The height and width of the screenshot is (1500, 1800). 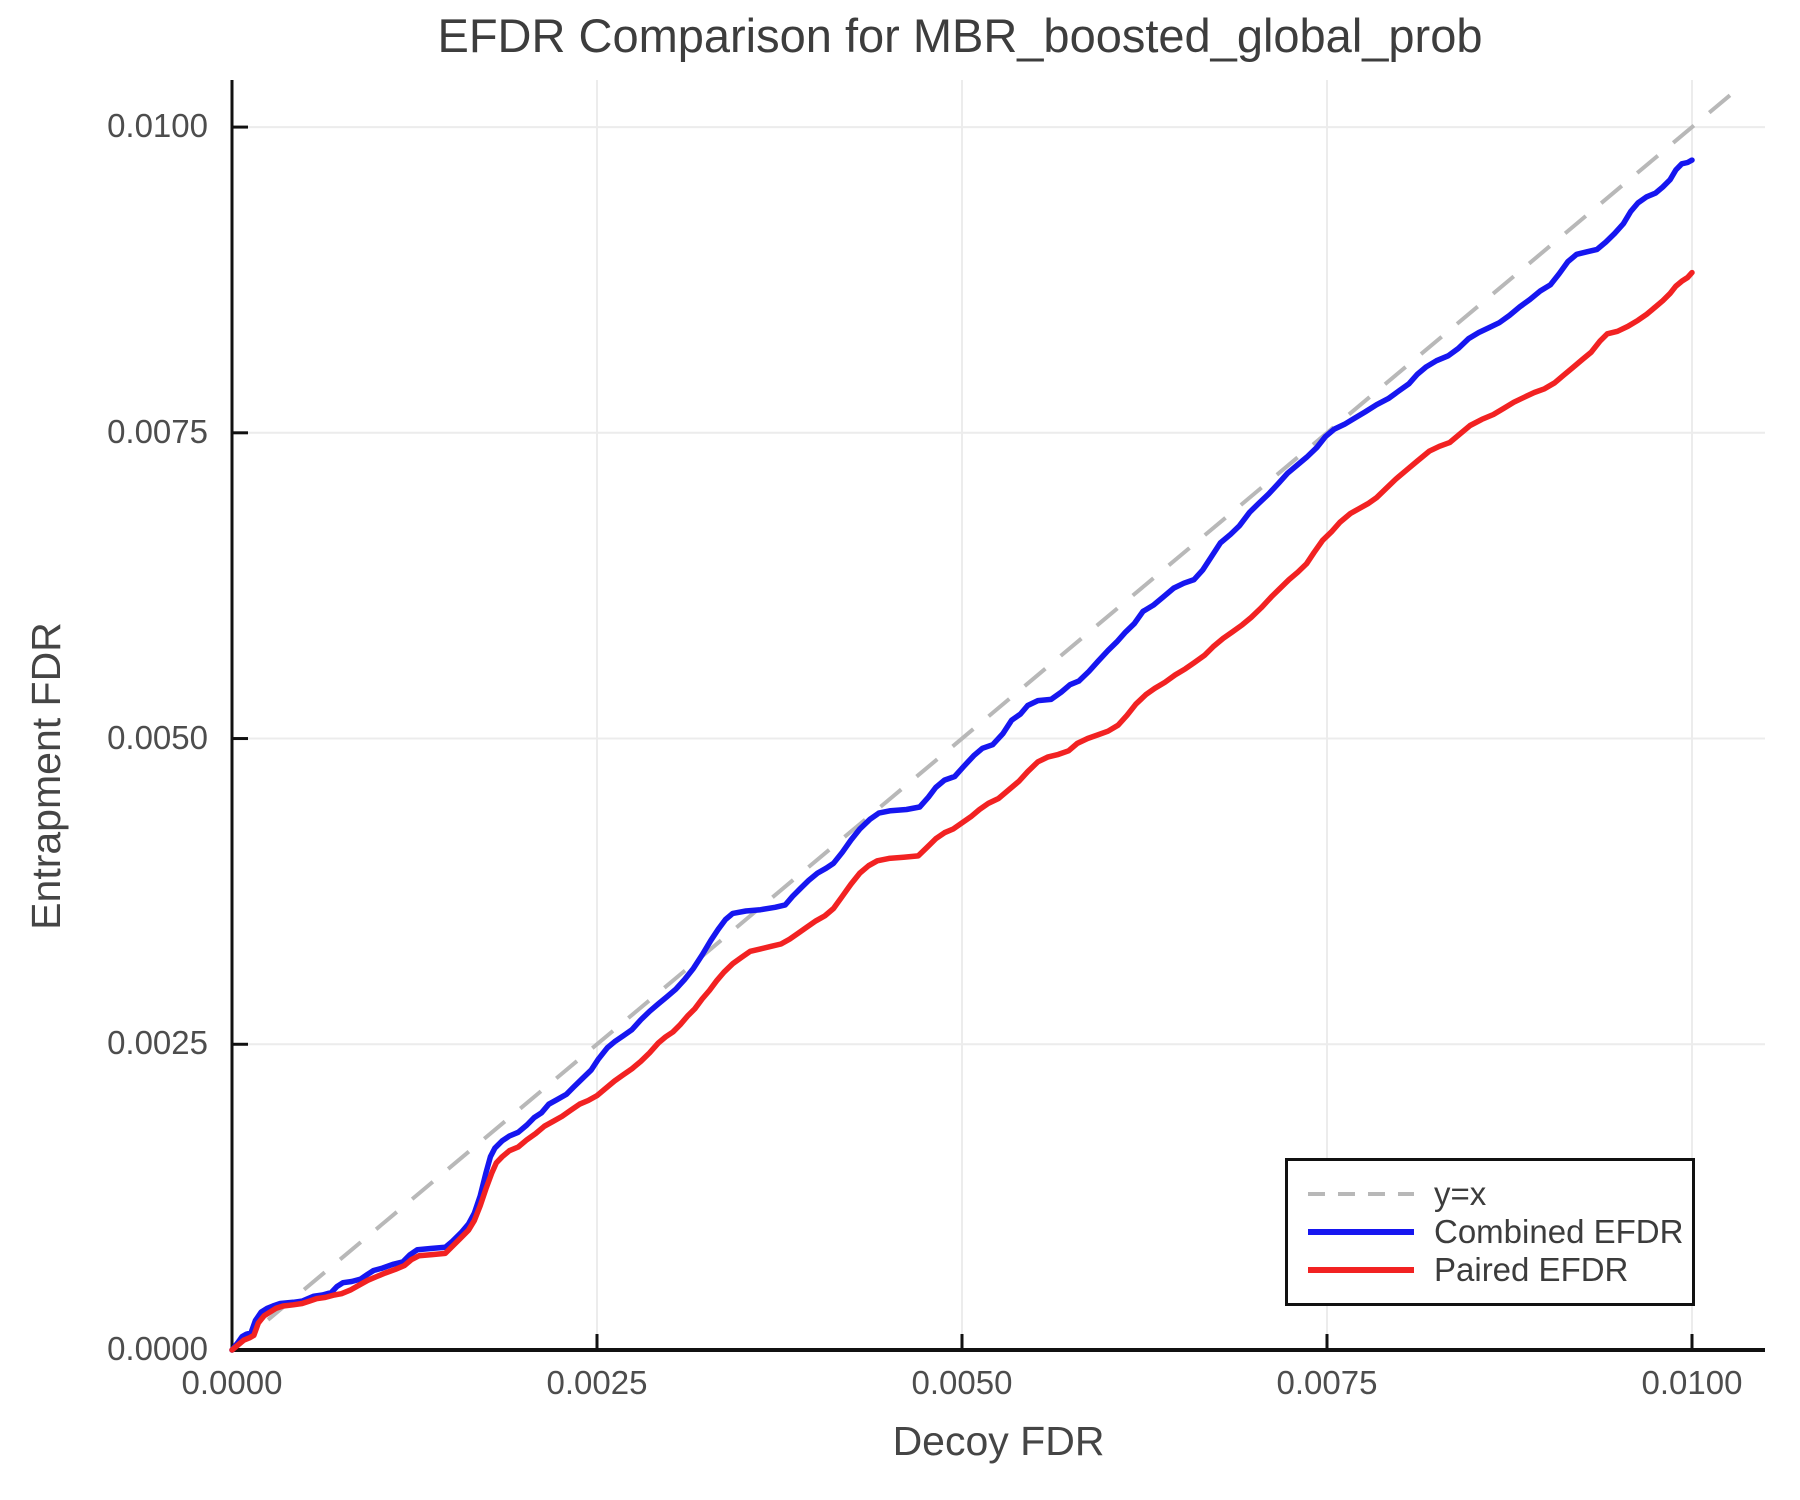 What do you see at coordinates (157, 126) in the screenshot?
I see `y-tick-label: 0.0100` at bounding box center [157, 126].